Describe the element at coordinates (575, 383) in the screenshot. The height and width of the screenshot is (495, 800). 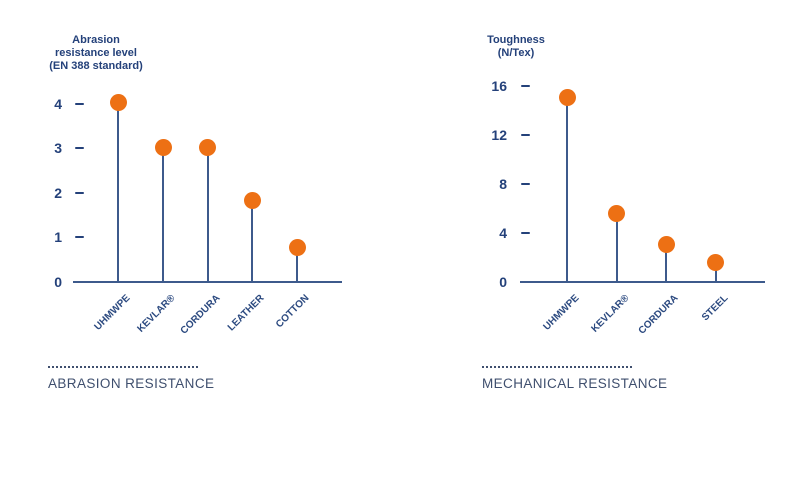
I see `section-caption: MECHANICAL RESISTANCE` at that location.